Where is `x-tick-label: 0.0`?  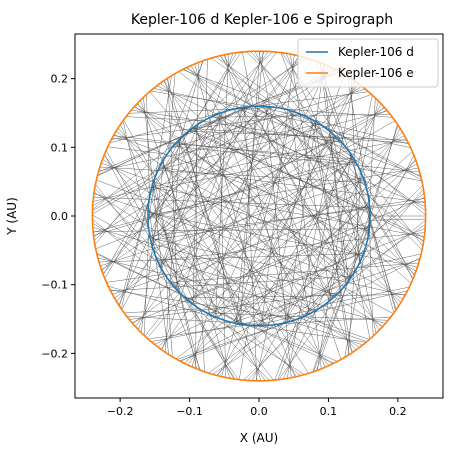 x-tick-label: 0.0 is located at coordinates (259, 411).